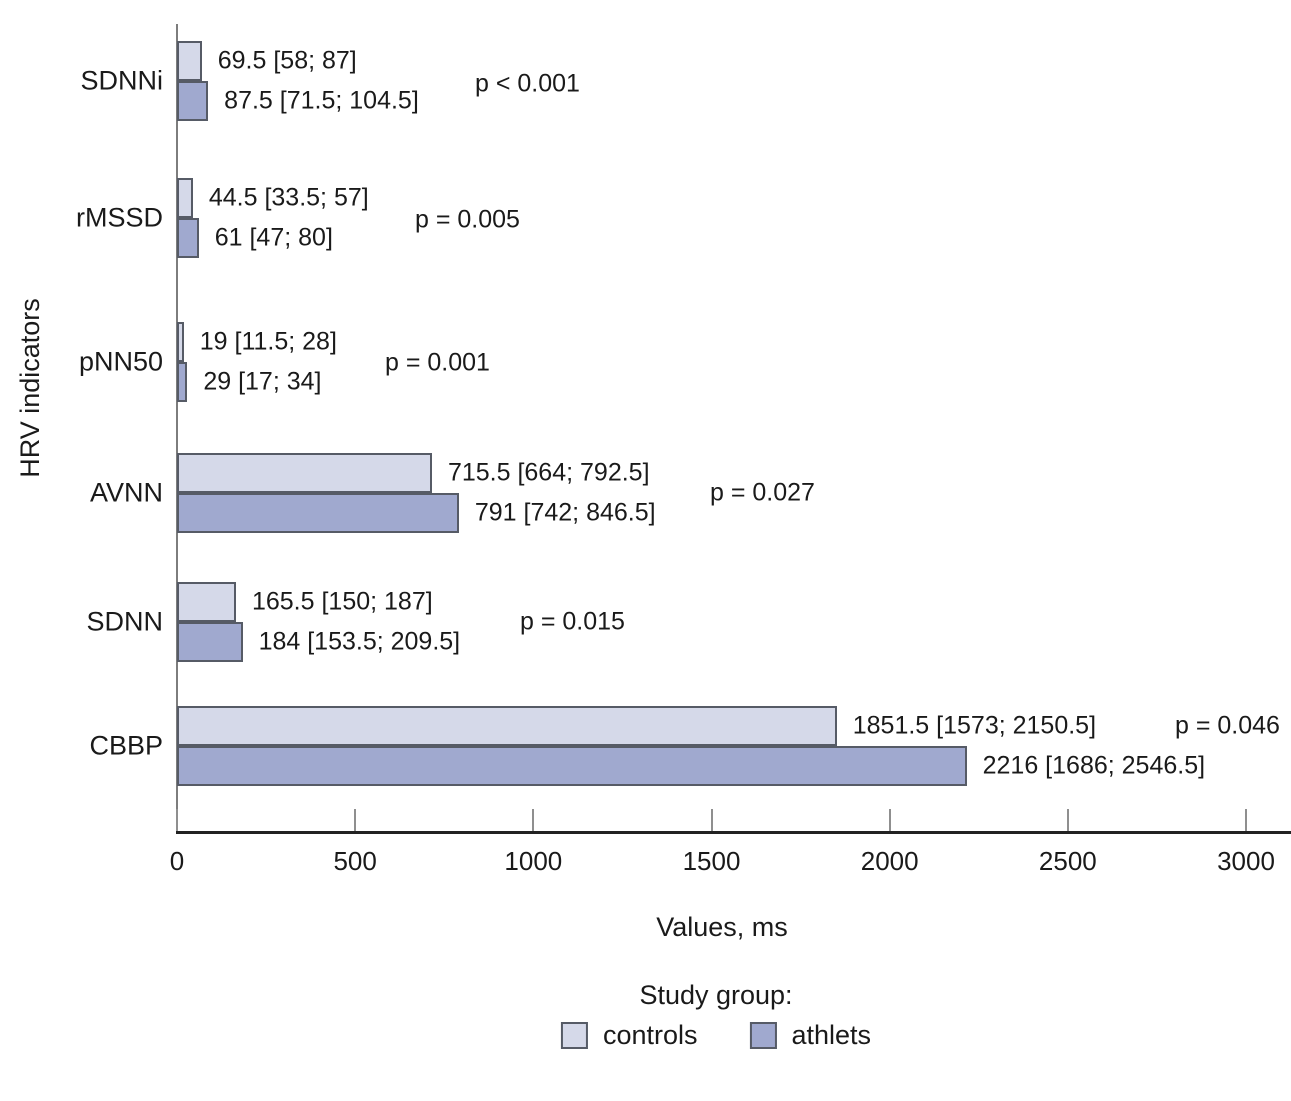 The image size is (1291, 1101). I want to click on bar-value-label-athlets-pnn50: 29 [17; 34], so click(262, 381).